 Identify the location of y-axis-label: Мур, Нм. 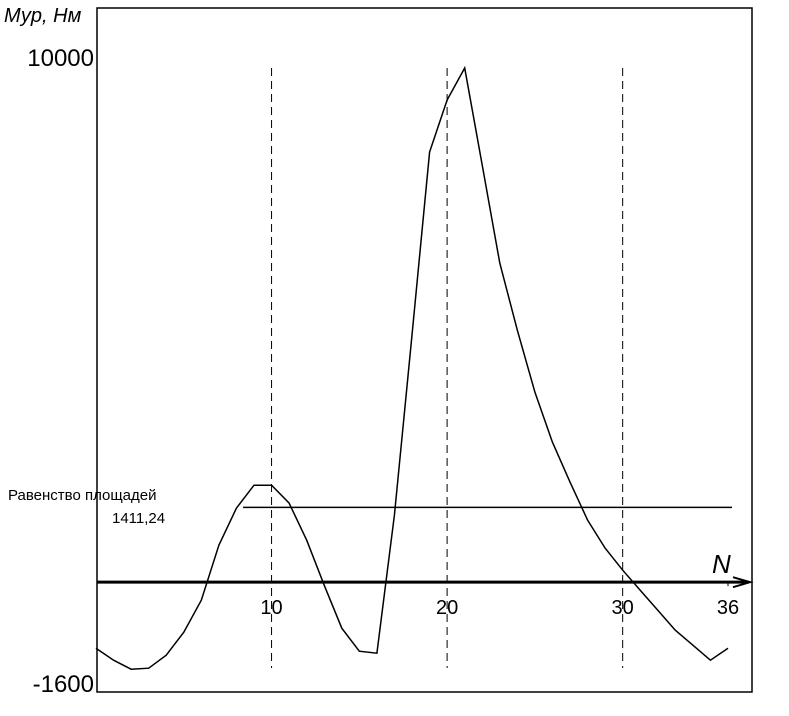
(43, 16).